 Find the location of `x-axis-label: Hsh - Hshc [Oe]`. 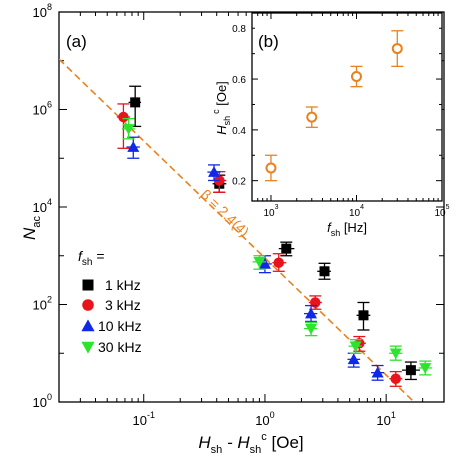

x-axis-label: Hsh - Hshc [Oe] is located at coordinates (250, 443).